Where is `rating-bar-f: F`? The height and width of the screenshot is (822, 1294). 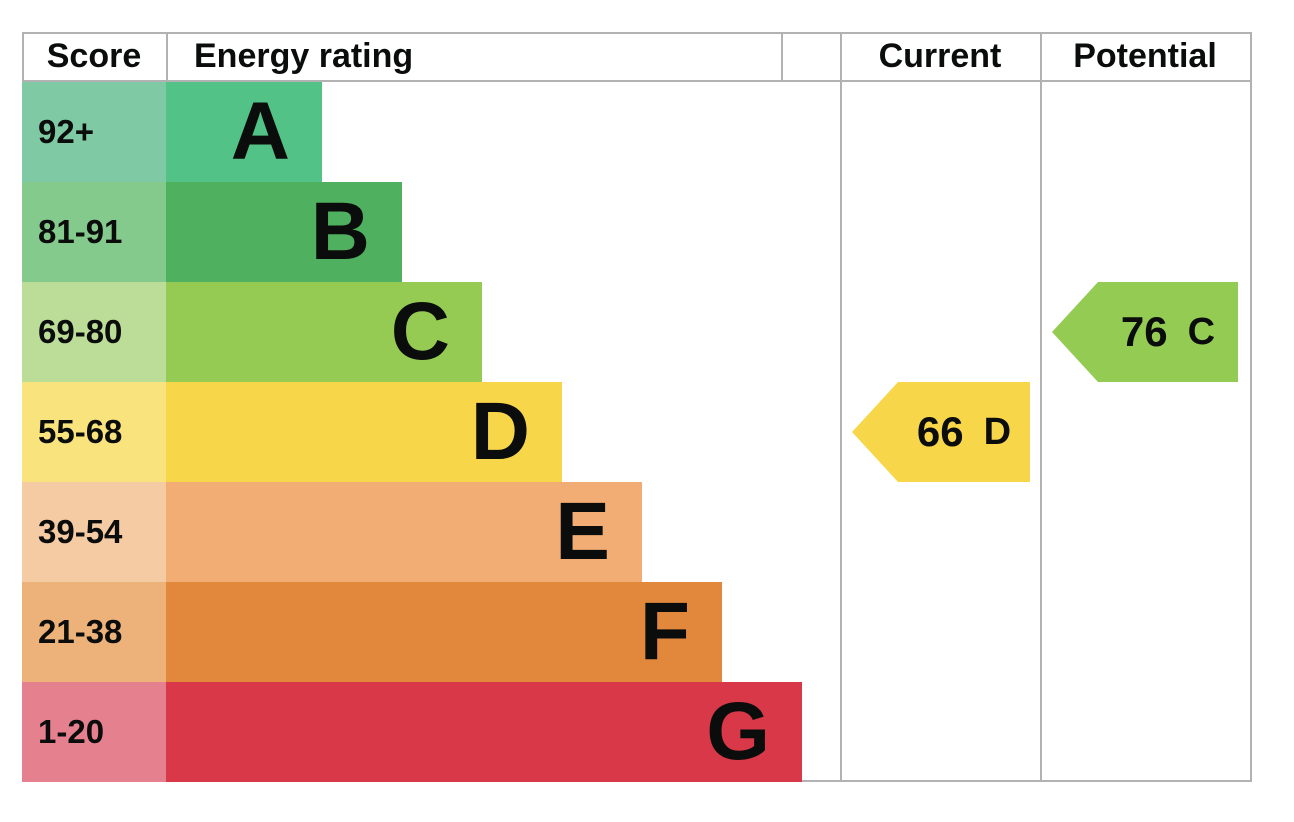
rating-bar-f: F is located at coordinates (444, 632).